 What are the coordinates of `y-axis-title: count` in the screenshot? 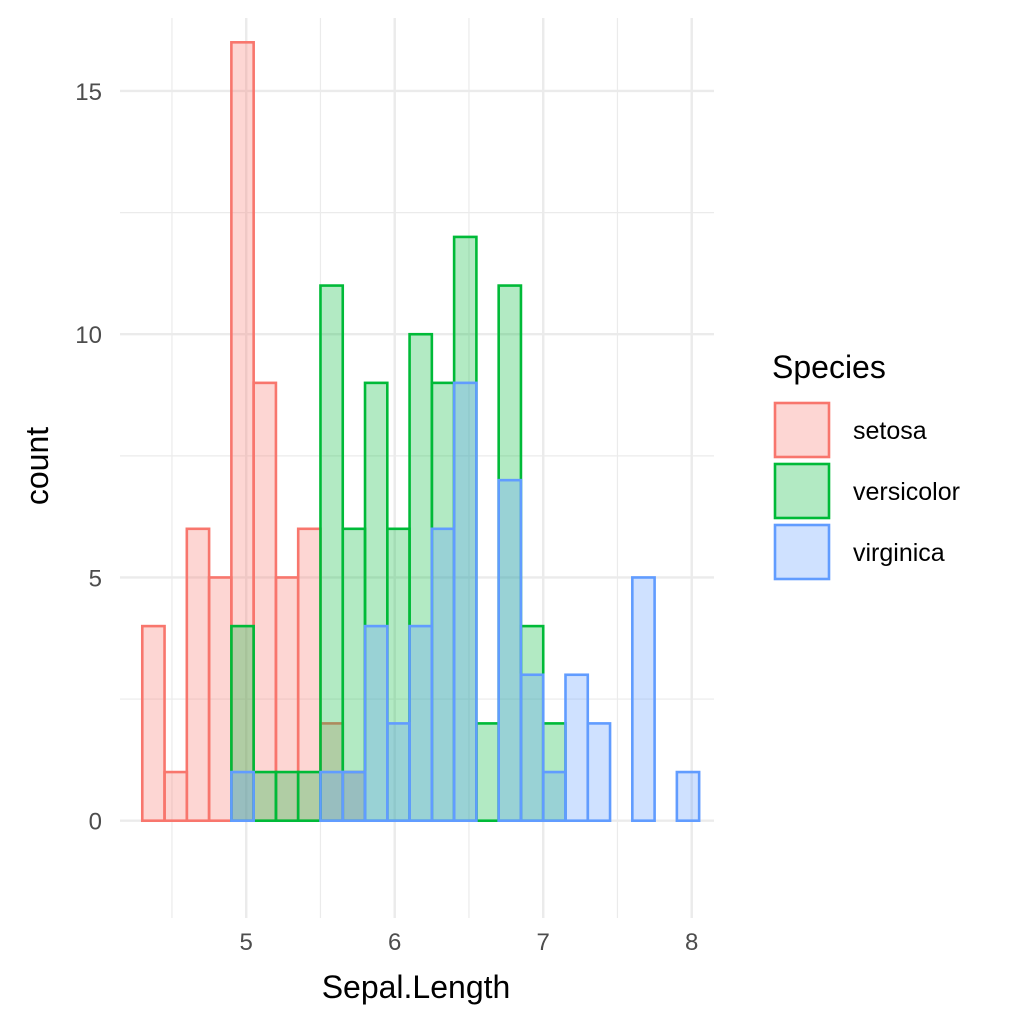 It's located at (37, 466).